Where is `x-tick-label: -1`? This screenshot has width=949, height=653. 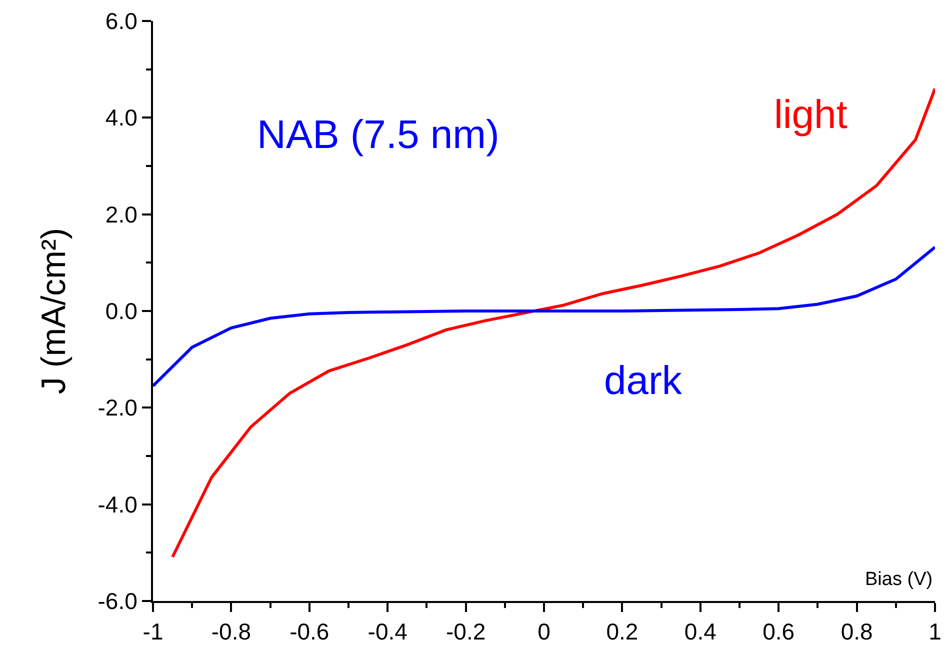 x-tick-label: -1 is located at coordinates (153, 631).